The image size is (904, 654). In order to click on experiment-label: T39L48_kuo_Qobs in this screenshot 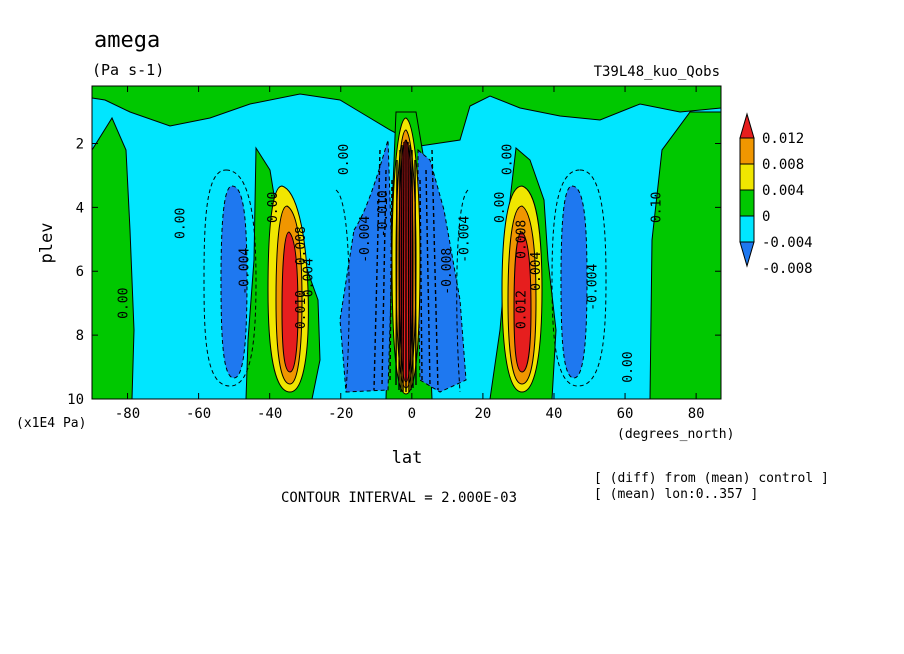, I will do `click(657, 72)`.